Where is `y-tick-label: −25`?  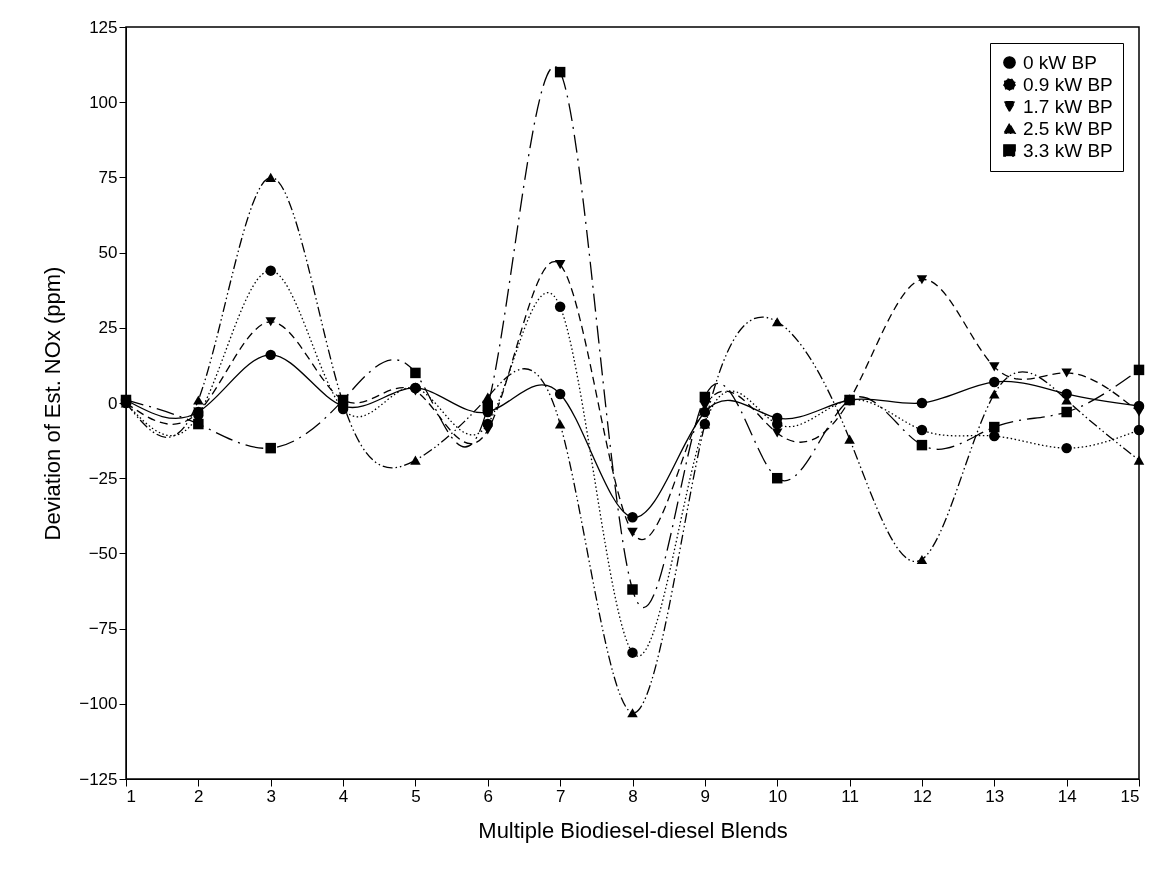
y-tick-label: −25 is located at coordinates (103, 478).